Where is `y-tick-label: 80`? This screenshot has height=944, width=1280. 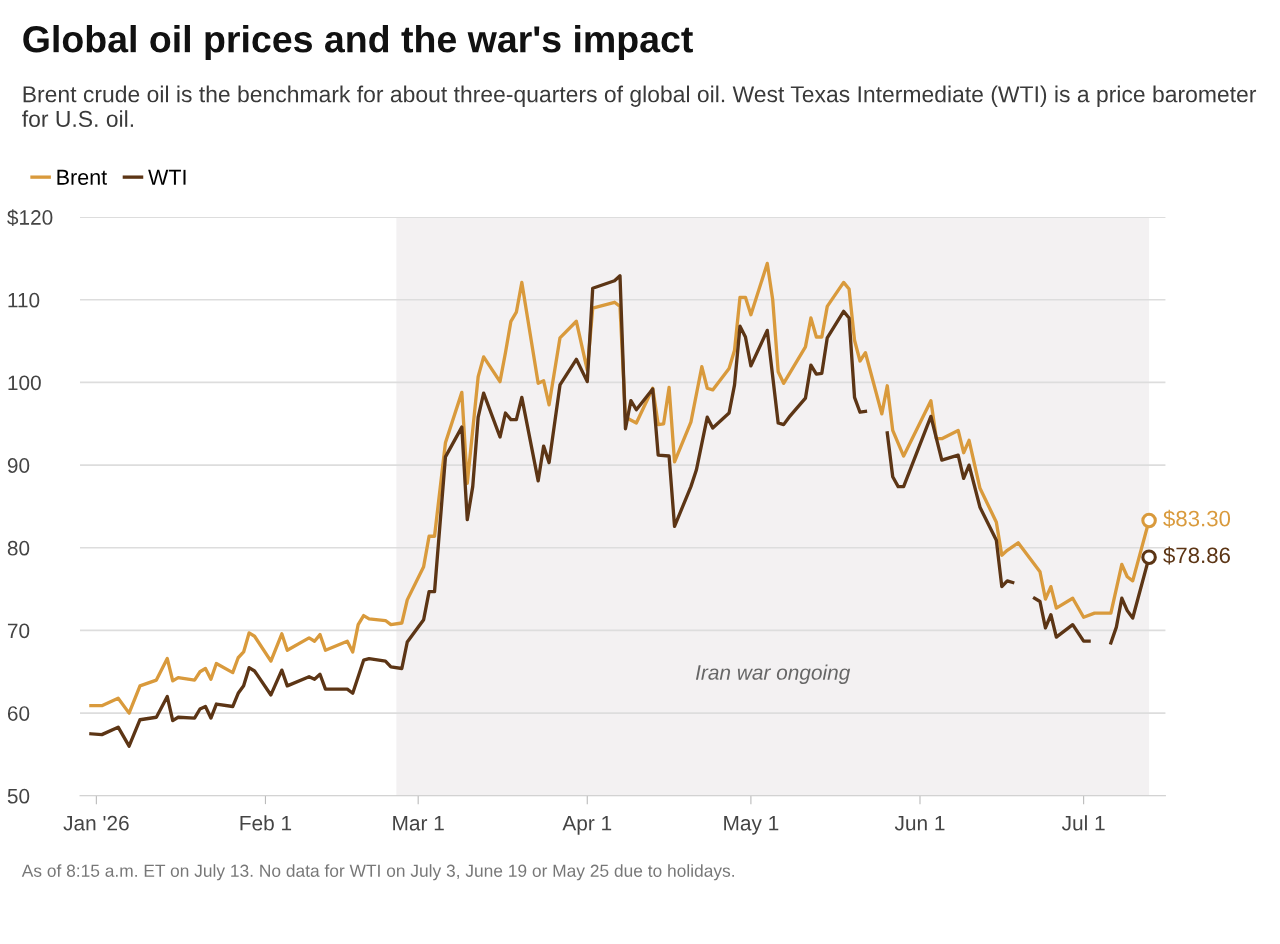
y-tick-label: 80 is located at coordinates (18, 548).